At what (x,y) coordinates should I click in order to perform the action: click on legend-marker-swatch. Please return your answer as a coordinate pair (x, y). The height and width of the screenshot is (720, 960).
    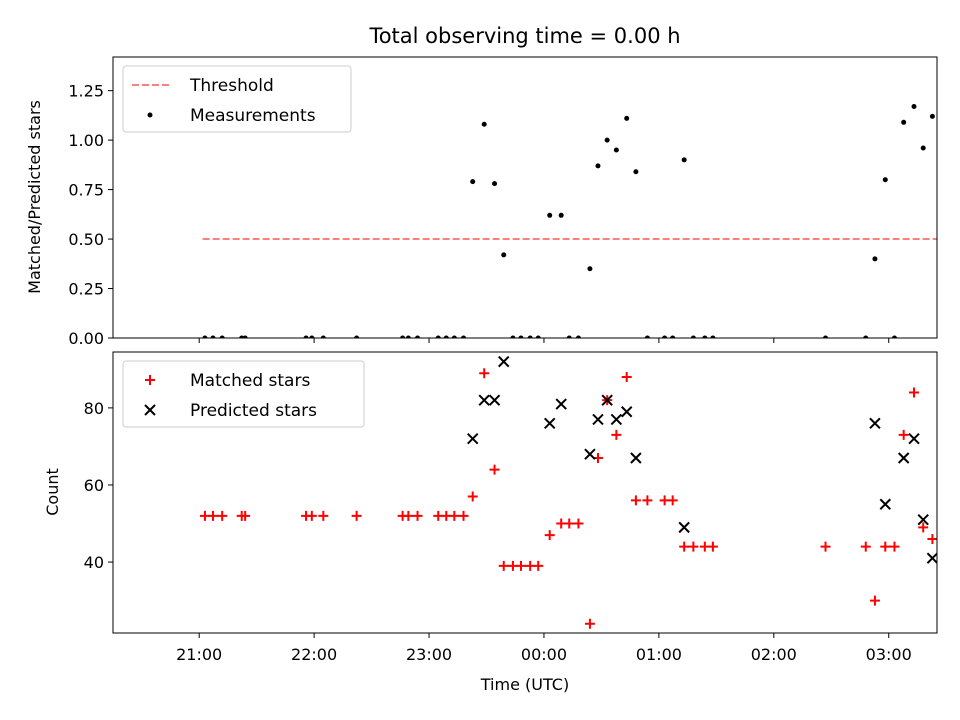
    Looking at the image, I should click on (150, 410).